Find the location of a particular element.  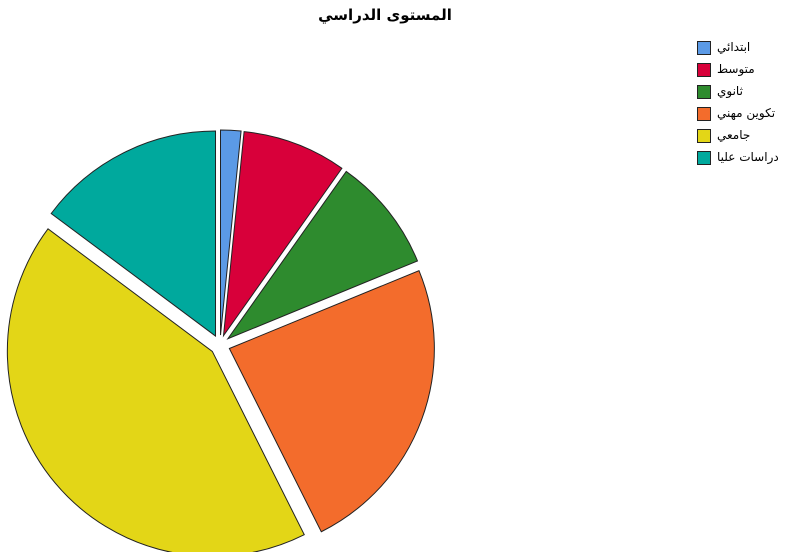

legend-label: جامعي is located at coordinates (734, 135).